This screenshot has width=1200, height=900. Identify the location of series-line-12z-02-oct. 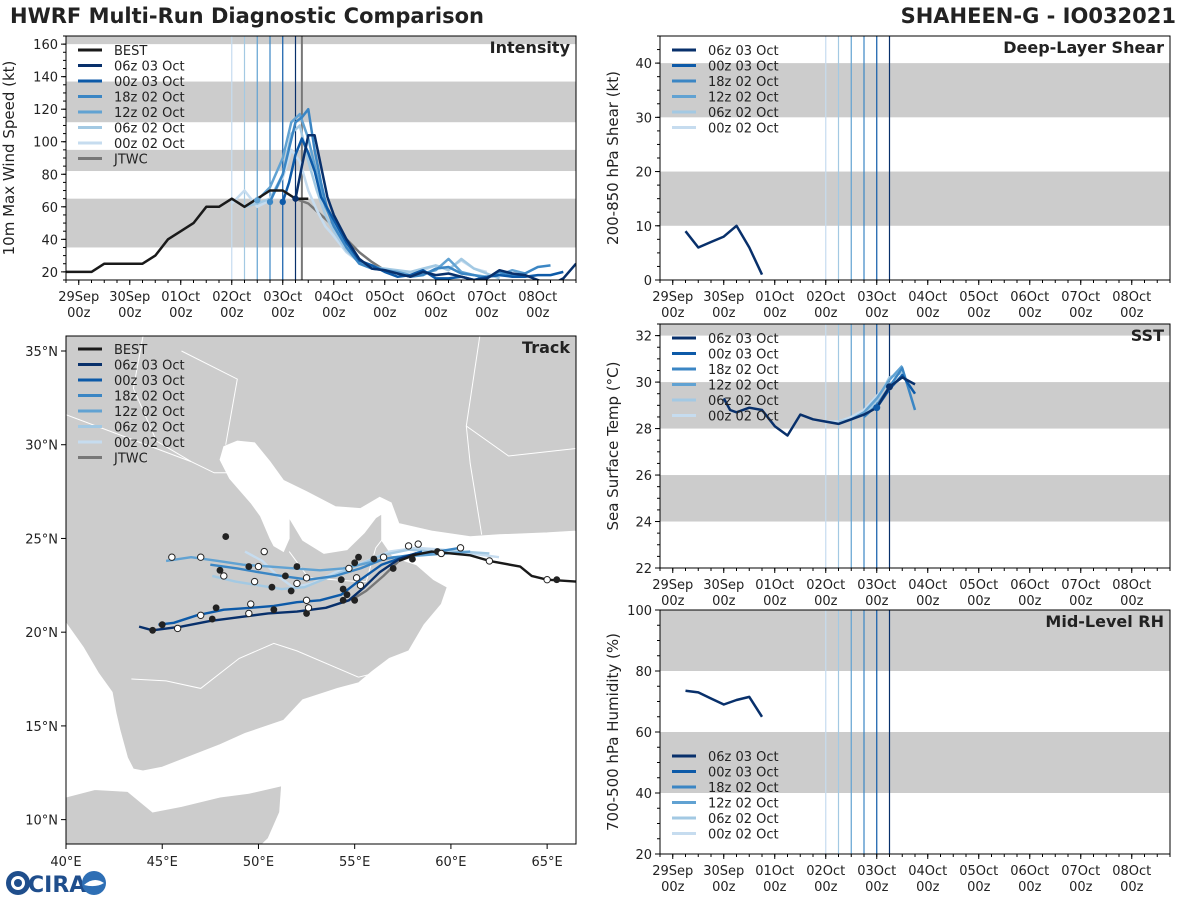
(391, 195).